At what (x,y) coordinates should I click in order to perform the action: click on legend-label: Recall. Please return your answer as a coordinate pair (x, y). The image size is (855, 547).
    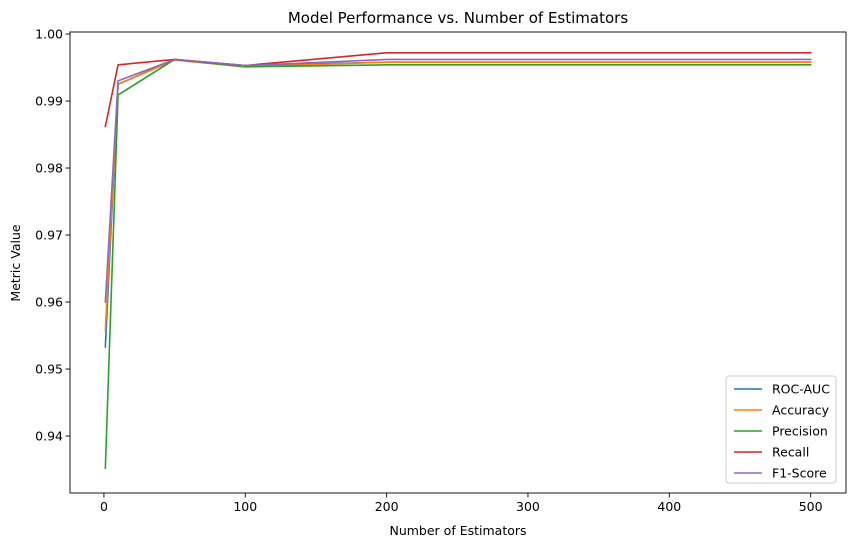
    Looking at the image, I should click on (790, 452).